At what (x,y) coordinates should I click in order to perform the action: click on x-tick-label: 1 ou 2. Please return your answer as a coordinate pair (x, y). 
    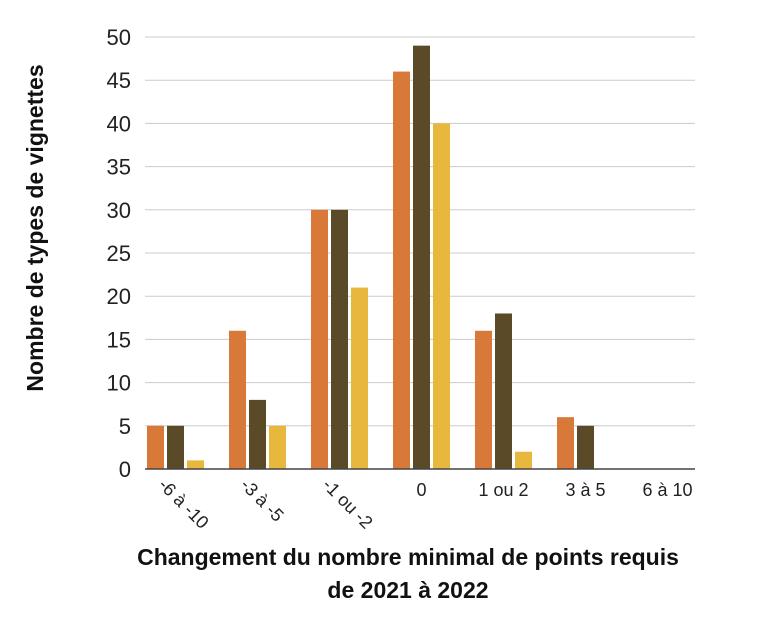
    Looking at the image, I should click on (503, 490).